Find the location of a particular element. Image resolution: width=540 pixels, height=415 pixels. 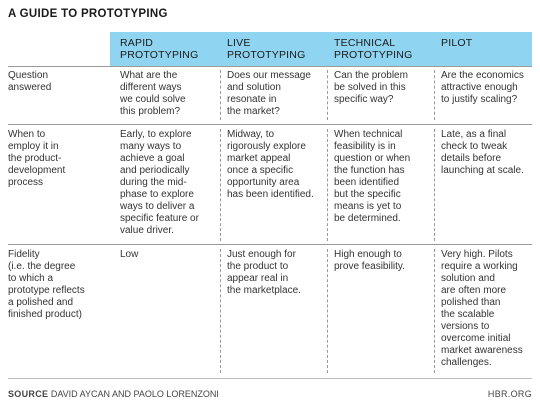

hbr-credit: HBR.ORG is located at coordinates (509, 394).